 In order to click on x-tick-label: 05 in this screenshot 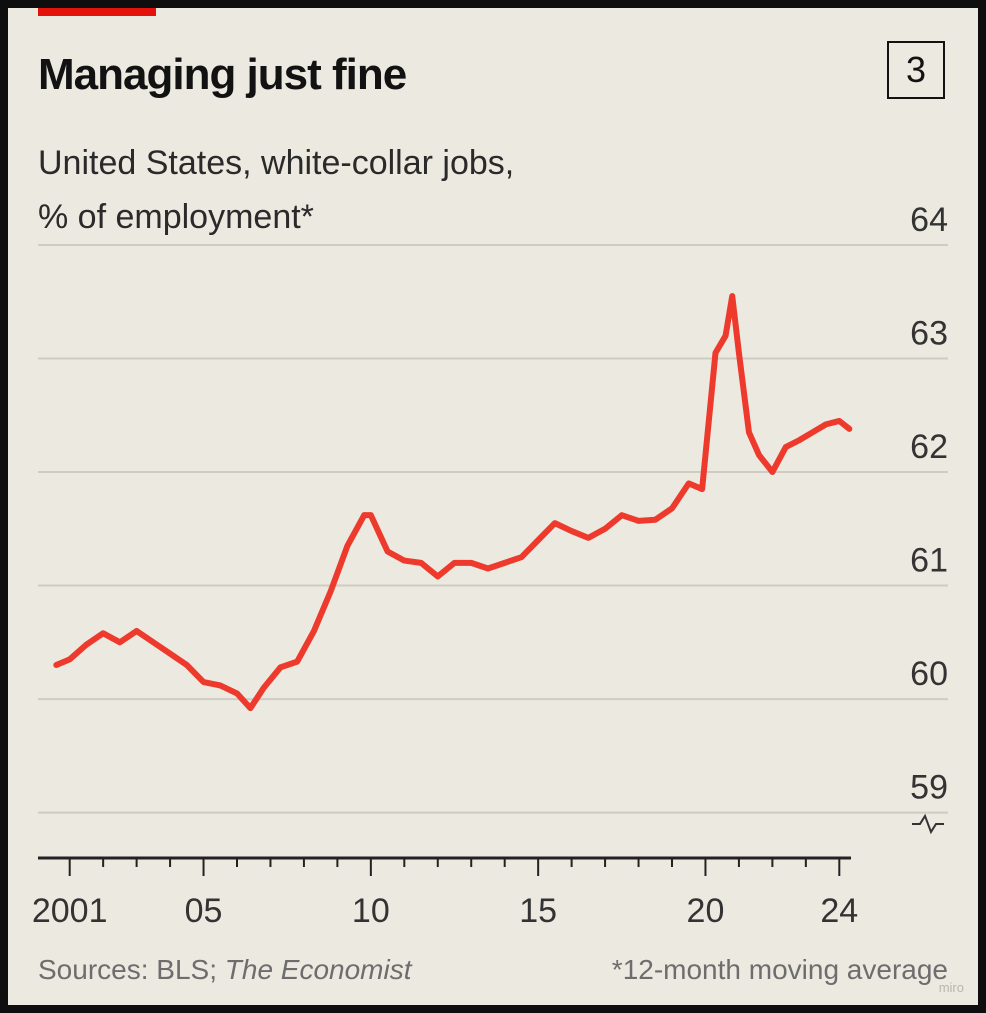, I will do `click(204, 911)`.